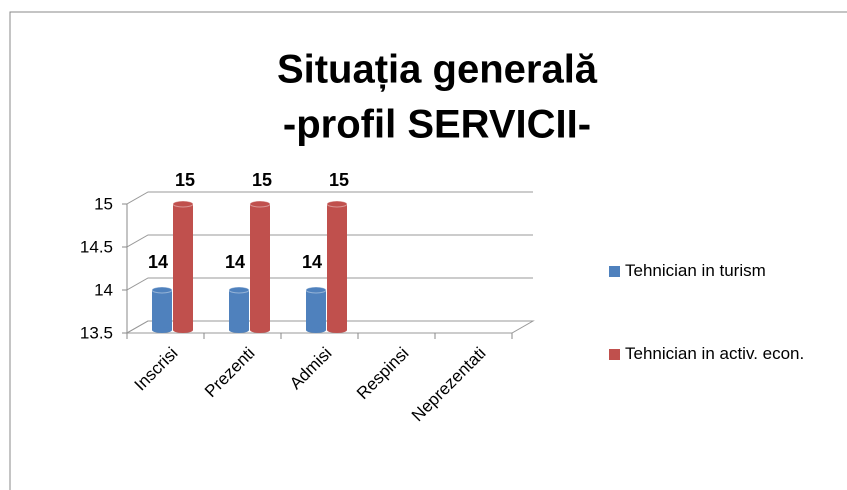  I want to click on legend-item: Tehnician in turism, so click(724, 272).